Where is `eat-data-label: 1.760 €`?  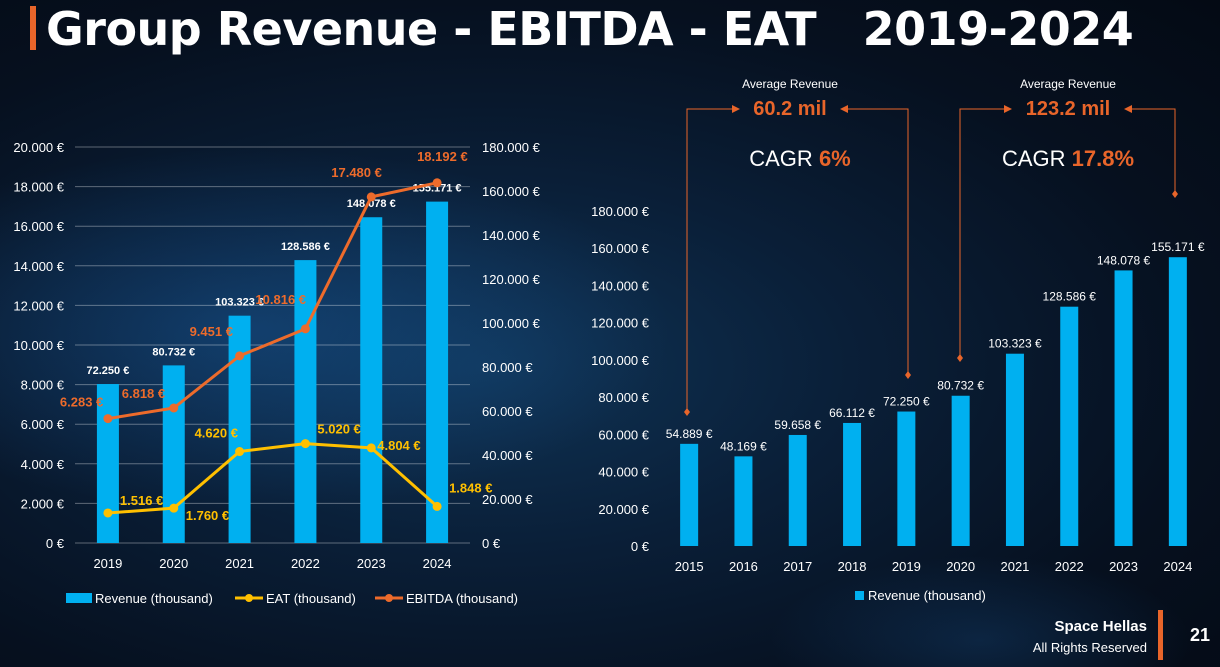 eat-data-label: 1.760 € is located at coordinates (207, 515).